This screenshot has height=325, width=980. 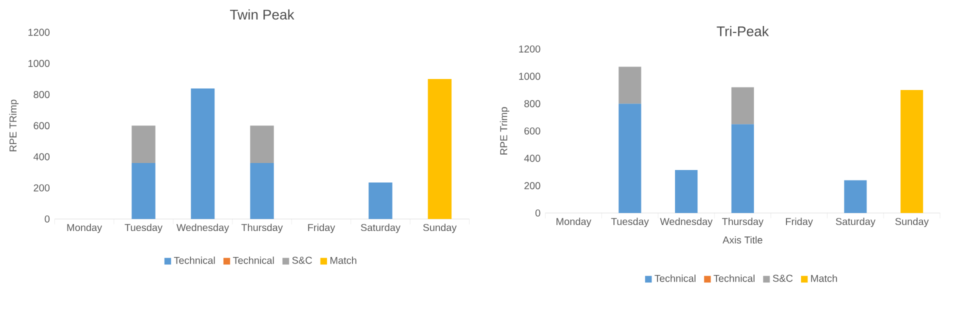 What do you see at coordinates (742, 240) in the screenshot?
I see `x-axis-title: Axis Title` at bounding box center [742, 240].